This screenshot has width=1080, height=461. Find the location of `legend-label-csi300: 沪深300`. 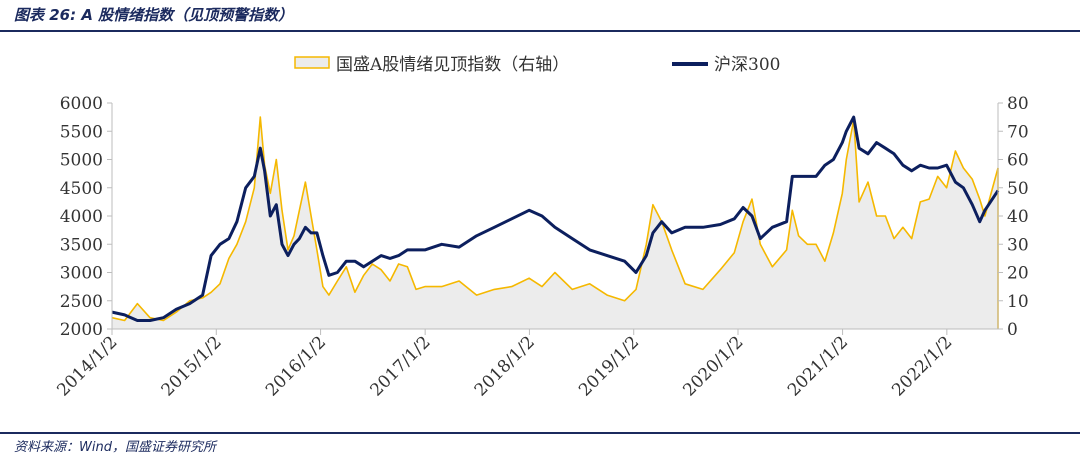

legend-label-csi300: 沪深300 is located at coordinates (747, 65).